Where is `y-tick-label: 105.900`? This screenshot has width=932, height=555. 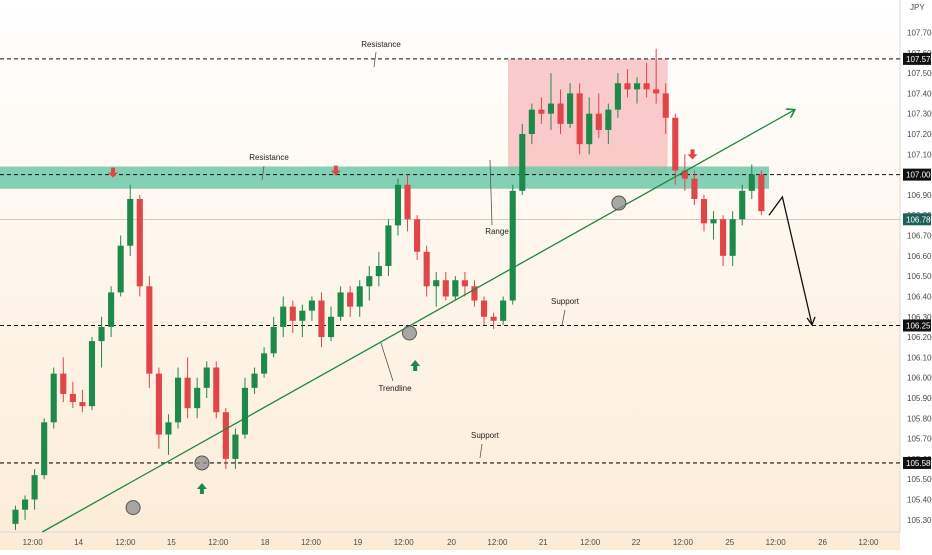
y-tick-label: 105.900 is located at coordinates (919, 398).